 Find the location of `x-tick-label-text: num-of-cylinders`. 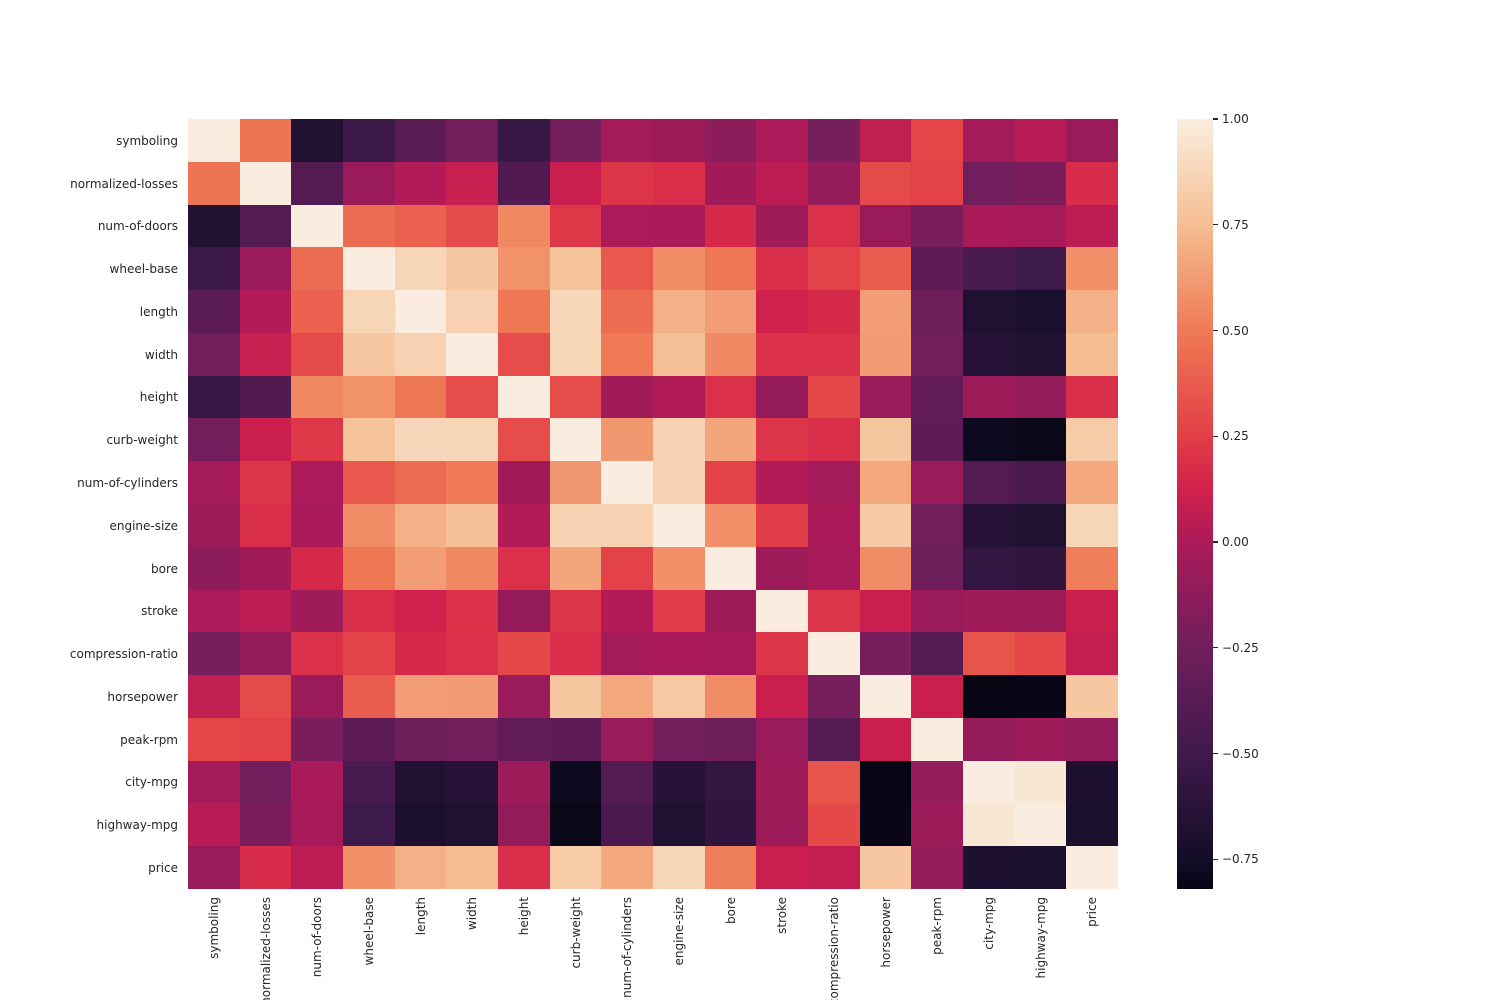

x-tick-label-text: num-of-cylinders is located at coordinates (627, 947).